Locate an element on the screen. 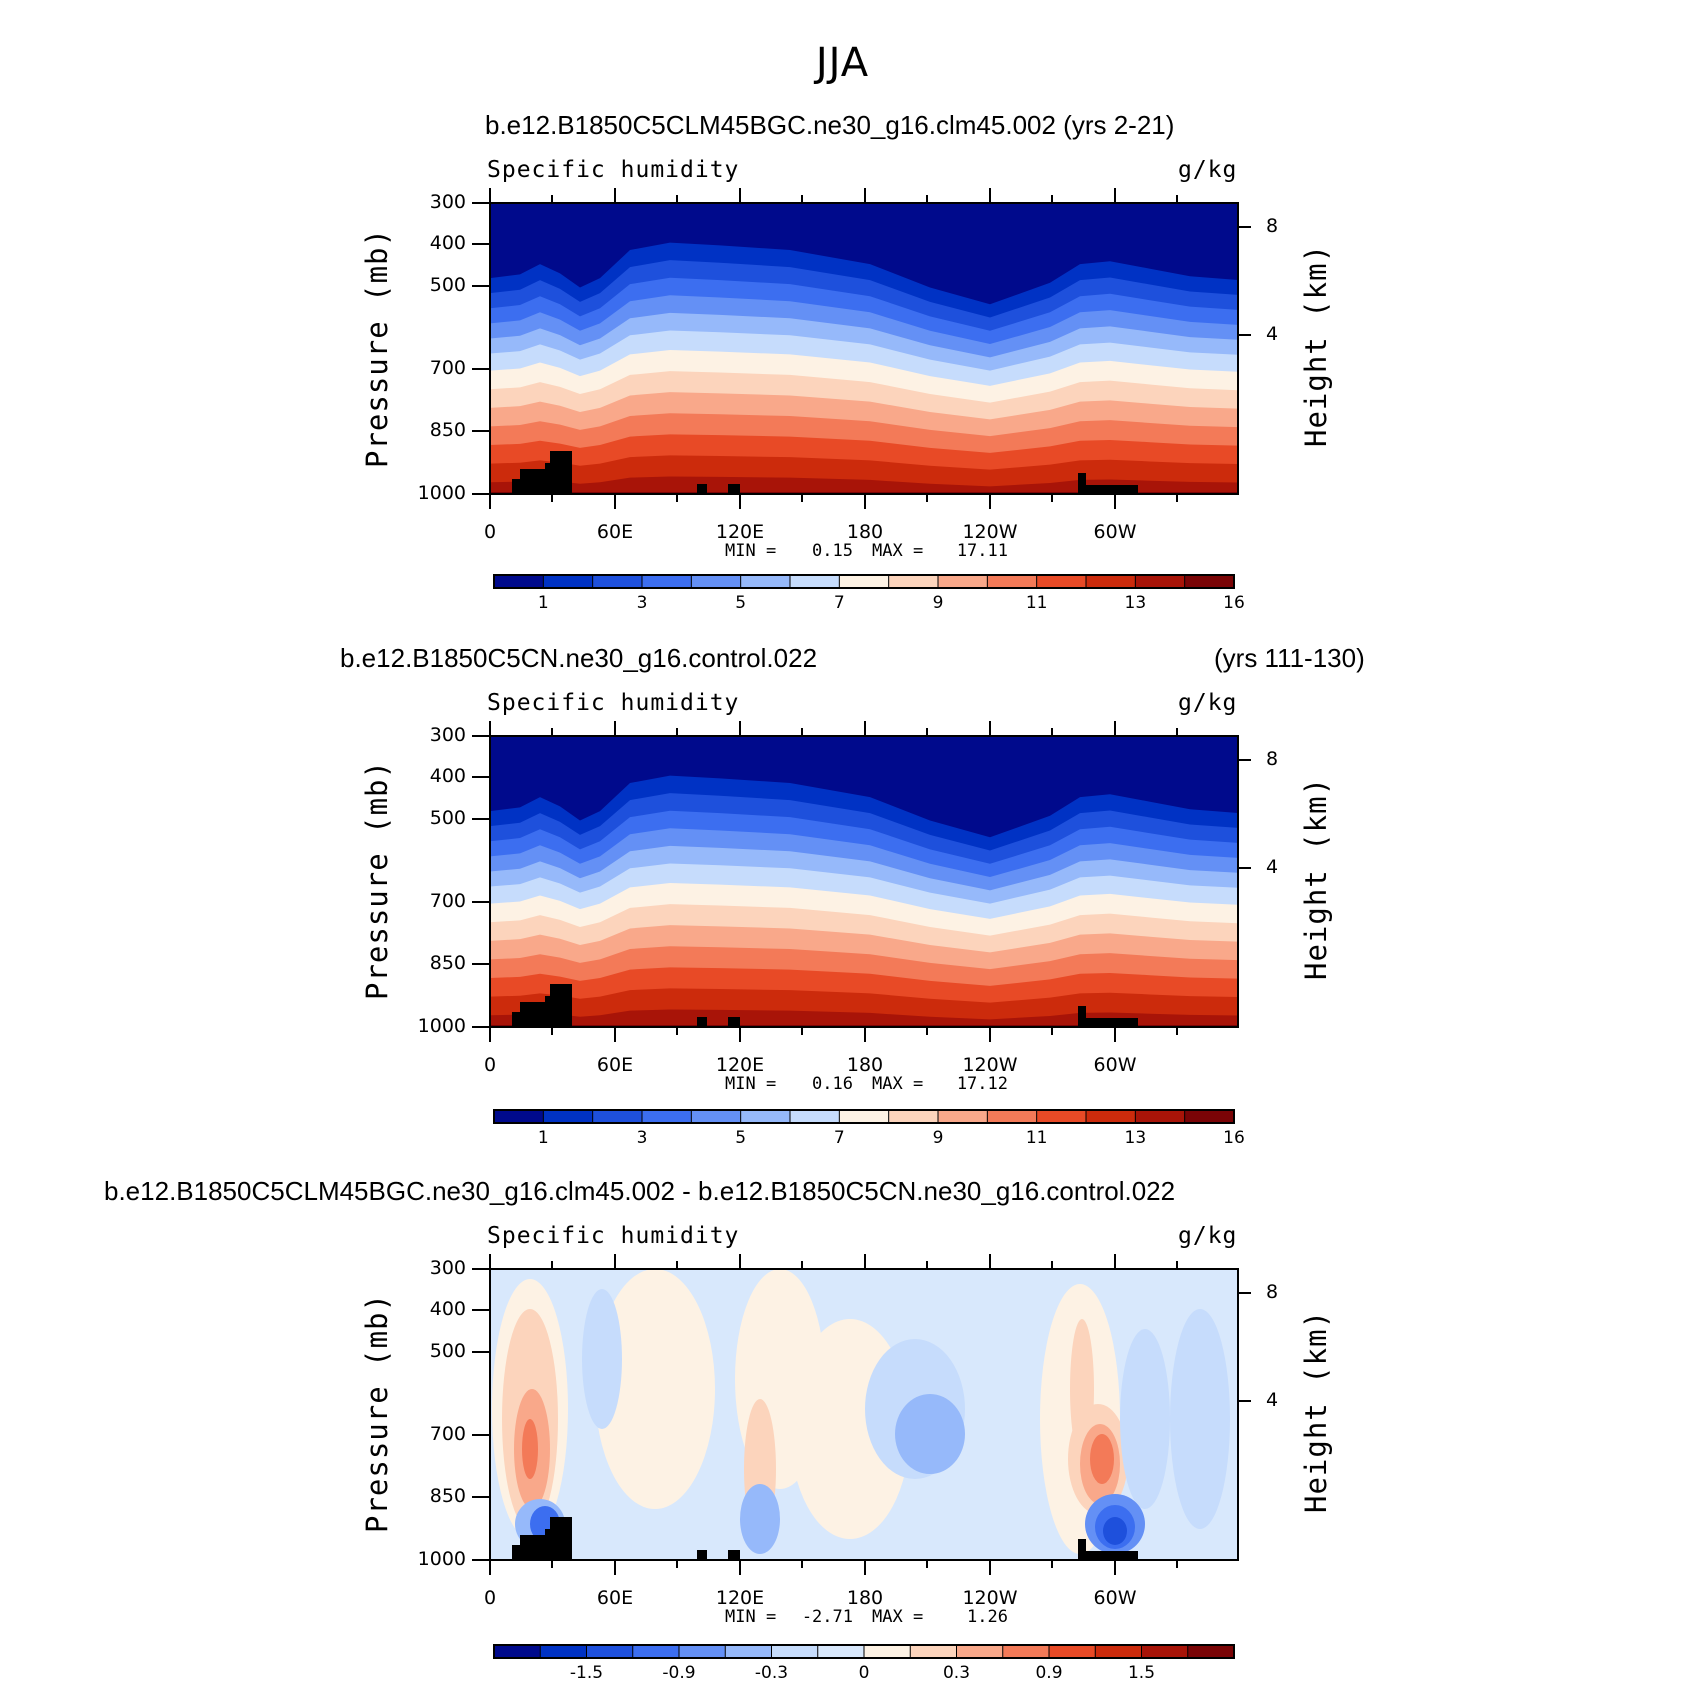 This screenshot has width=1685, height=1694. panel2-max-value: 17.12 is located at coordinates (982, 1084).